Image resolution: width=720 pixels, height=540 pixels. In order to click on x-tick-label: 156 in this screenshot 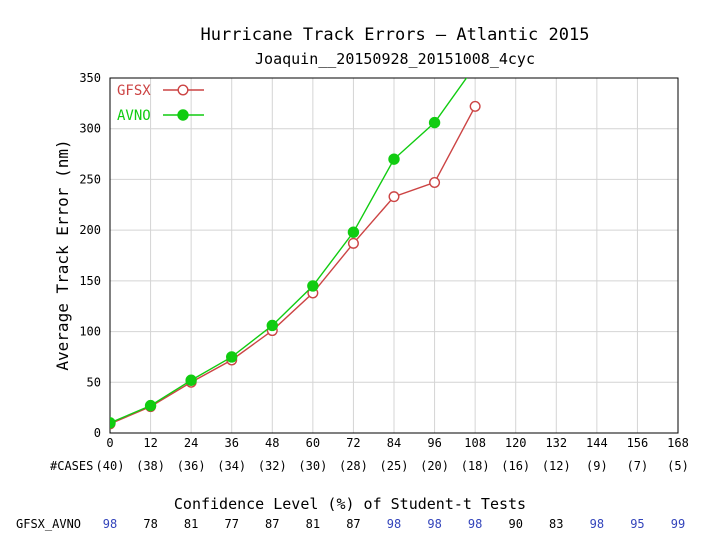, I will do `click(638, 443)`.